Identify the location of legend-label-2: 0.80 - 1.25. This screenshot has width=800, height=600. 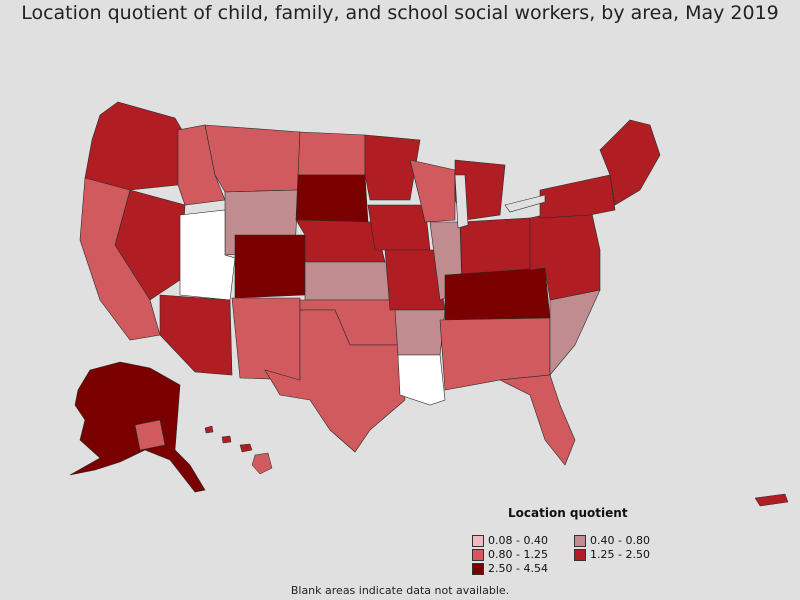
(518, 554).